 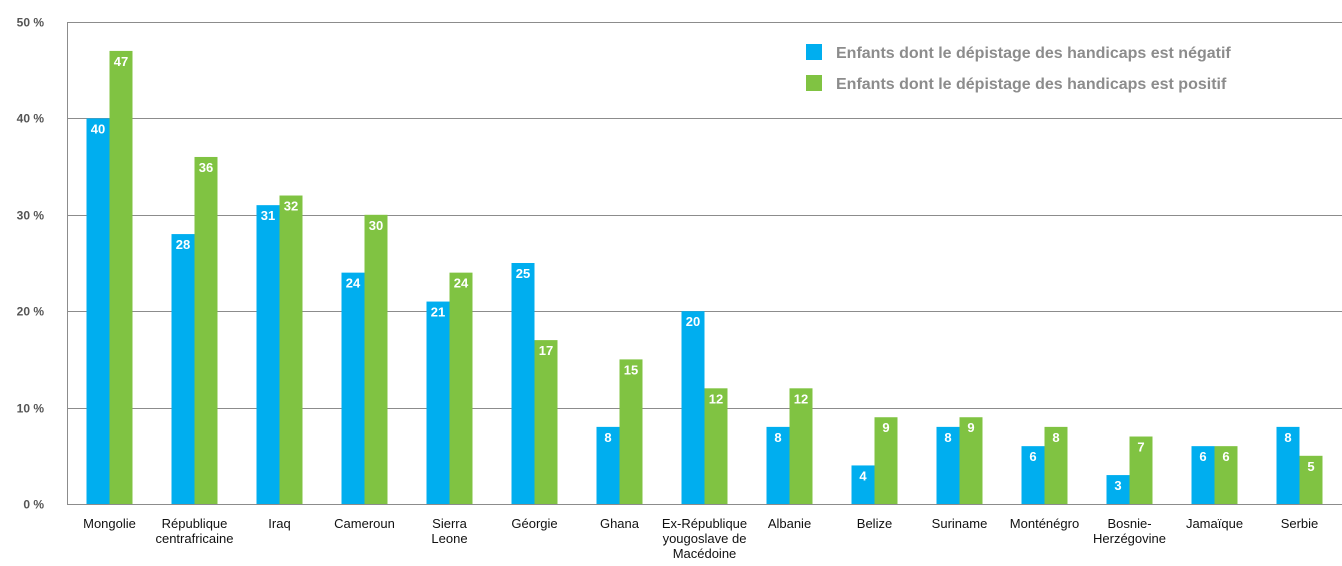 I want to click on data-label: 25, so click(x=523, y=273).